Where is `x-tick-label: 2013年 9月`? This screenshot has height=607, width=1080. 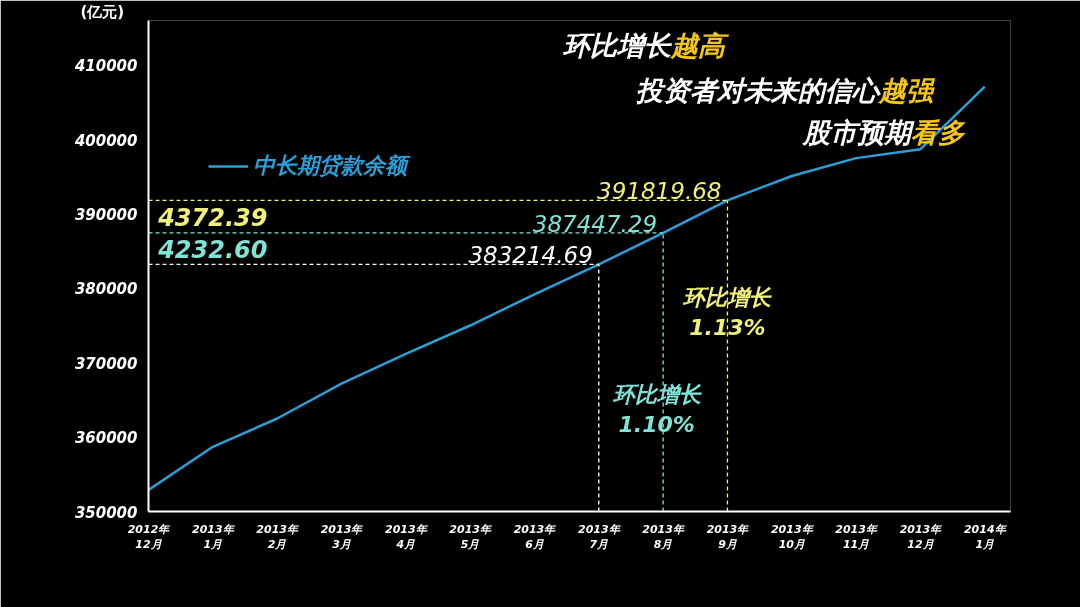 x-tick-label: 2013年 9月 is located at coordinates (728, 537).